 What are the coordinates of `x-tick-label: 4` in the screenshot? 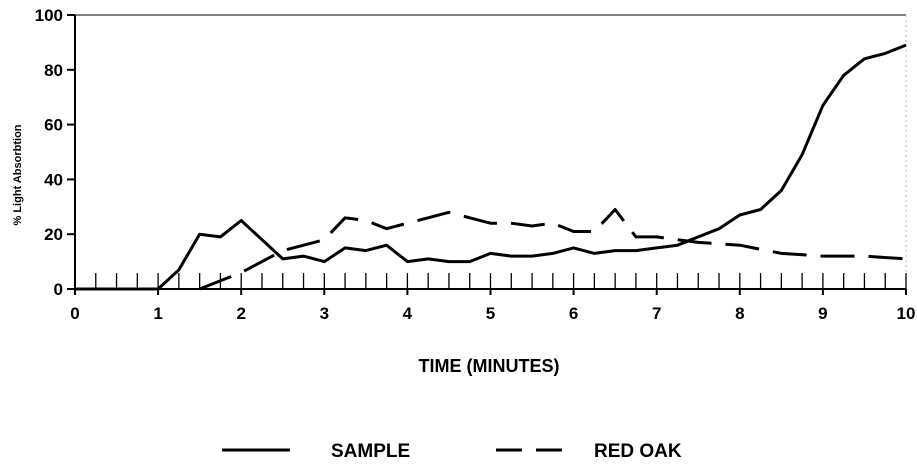 It's located at (408, 313).